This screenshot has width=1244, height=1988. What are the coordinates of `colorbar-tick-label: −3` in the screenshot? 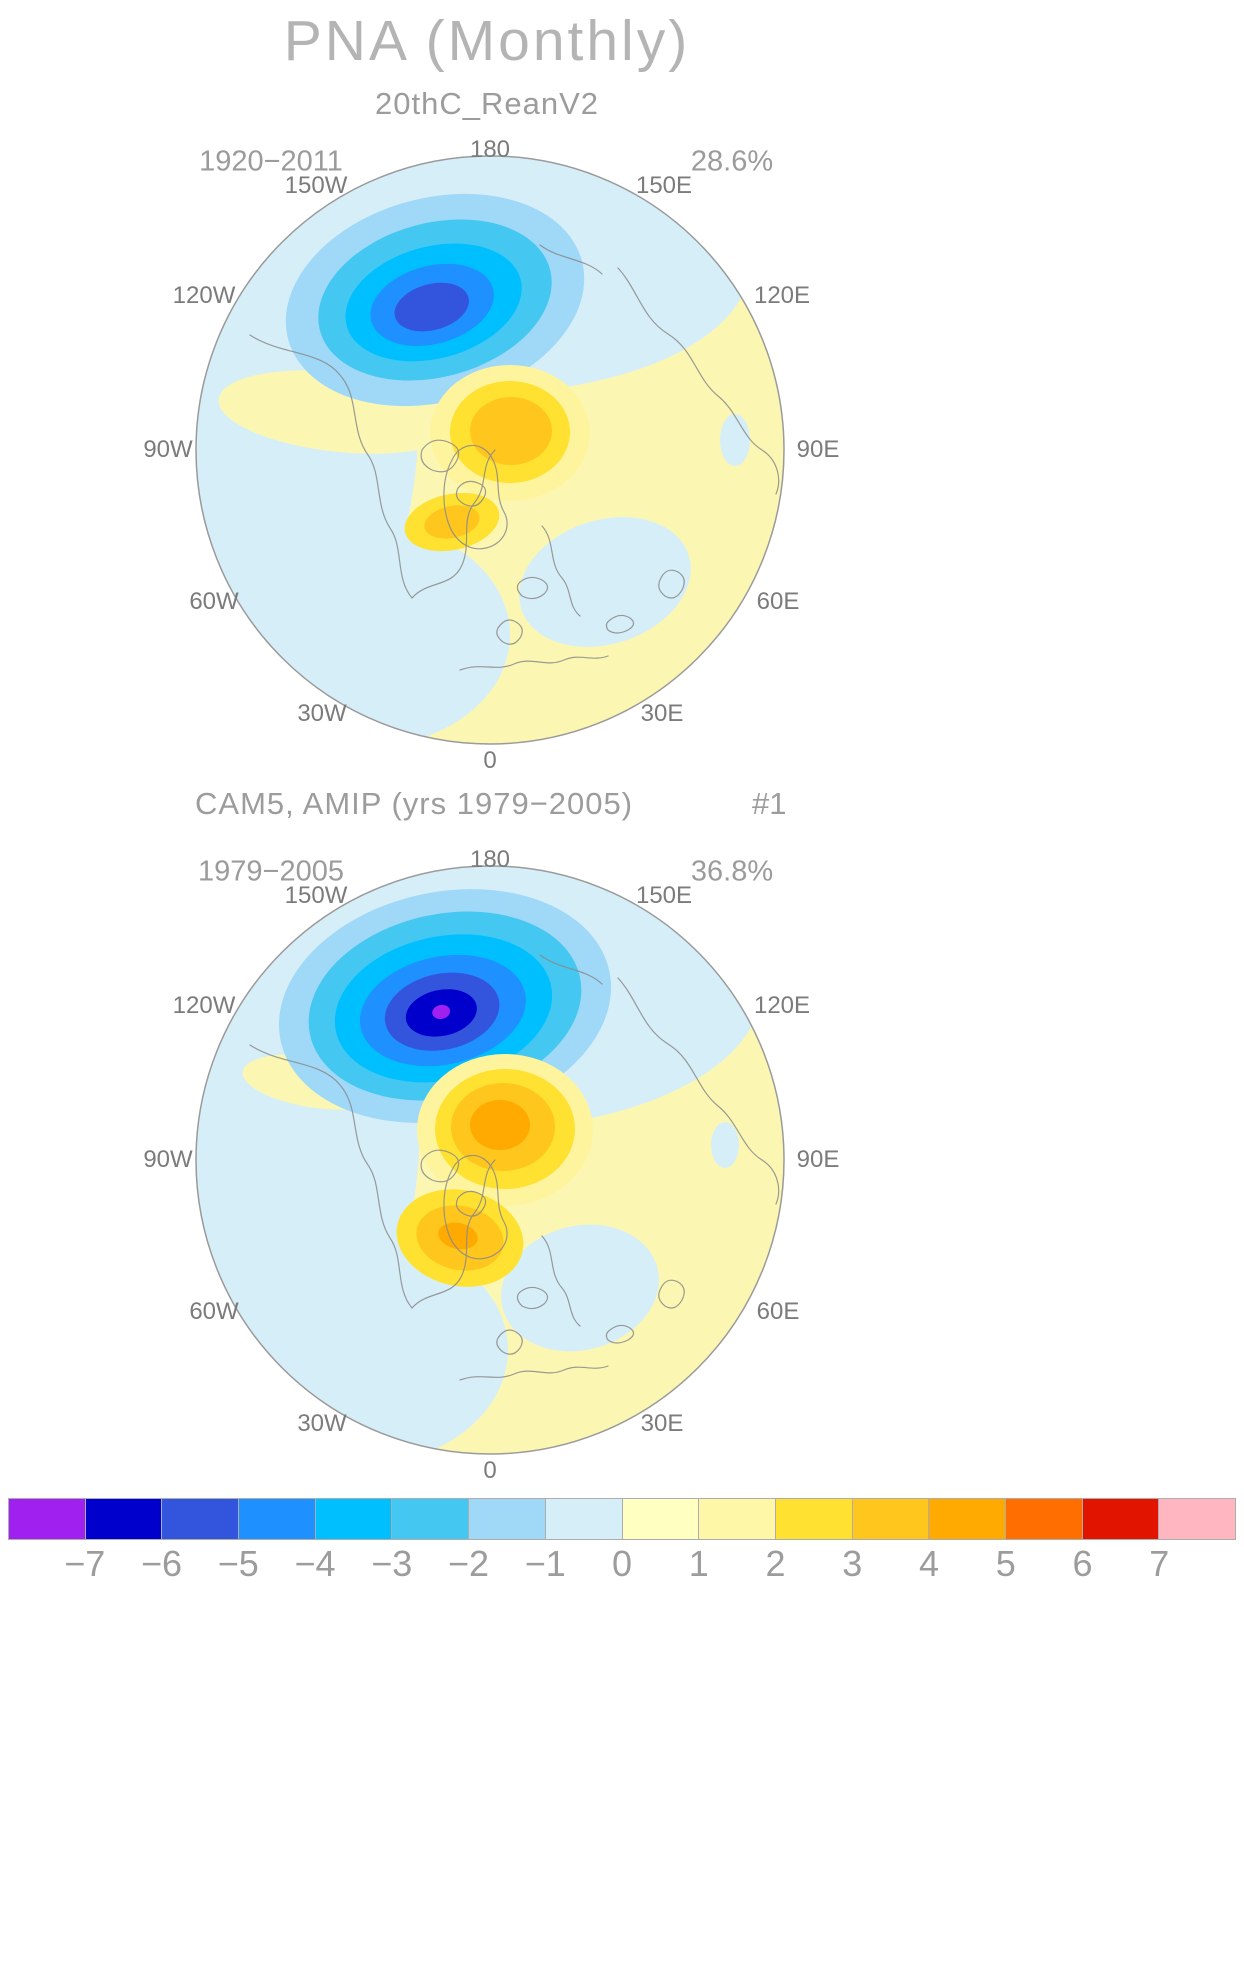 It's located at (392, 1563).